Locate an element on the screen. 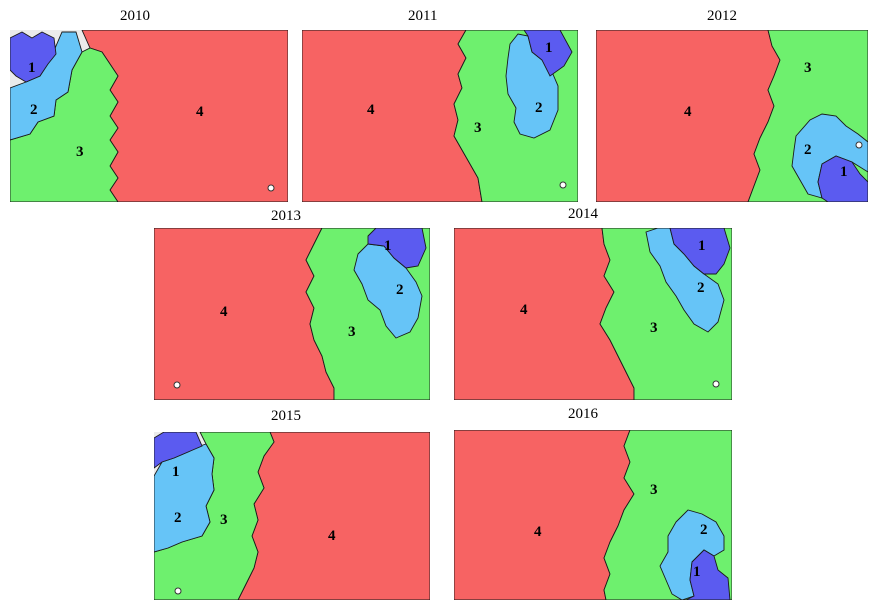  som-map-2011: 1 2 3 4 is located at coordinates (440, 116).